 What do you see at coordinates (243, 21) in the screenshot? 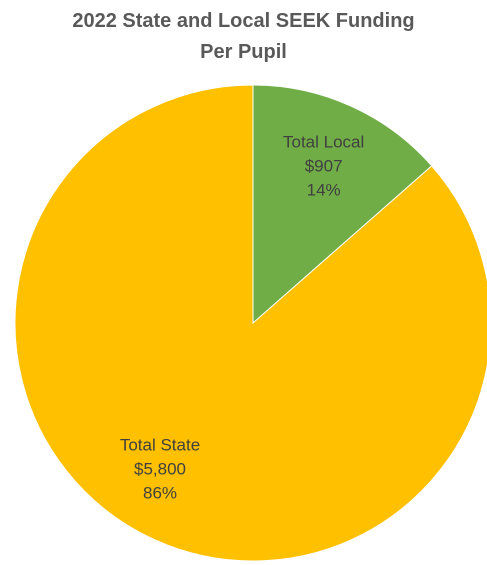
I see `chart-title-line-1: 2022 State and Local SEEK Funding` at bounding box center [243, 21].